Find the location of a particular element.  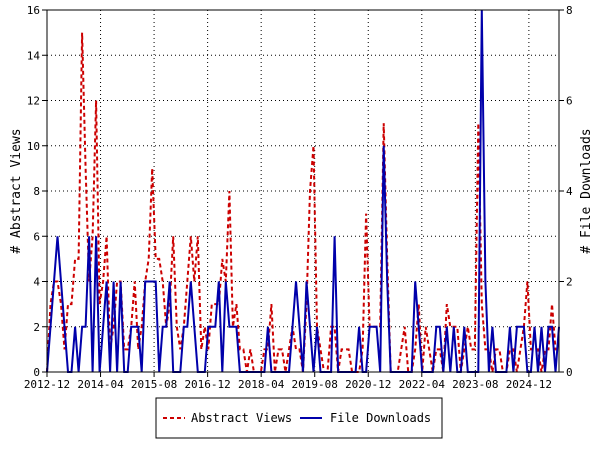

x-tick-label: 2012-12 is located at coordinates (47, 384).